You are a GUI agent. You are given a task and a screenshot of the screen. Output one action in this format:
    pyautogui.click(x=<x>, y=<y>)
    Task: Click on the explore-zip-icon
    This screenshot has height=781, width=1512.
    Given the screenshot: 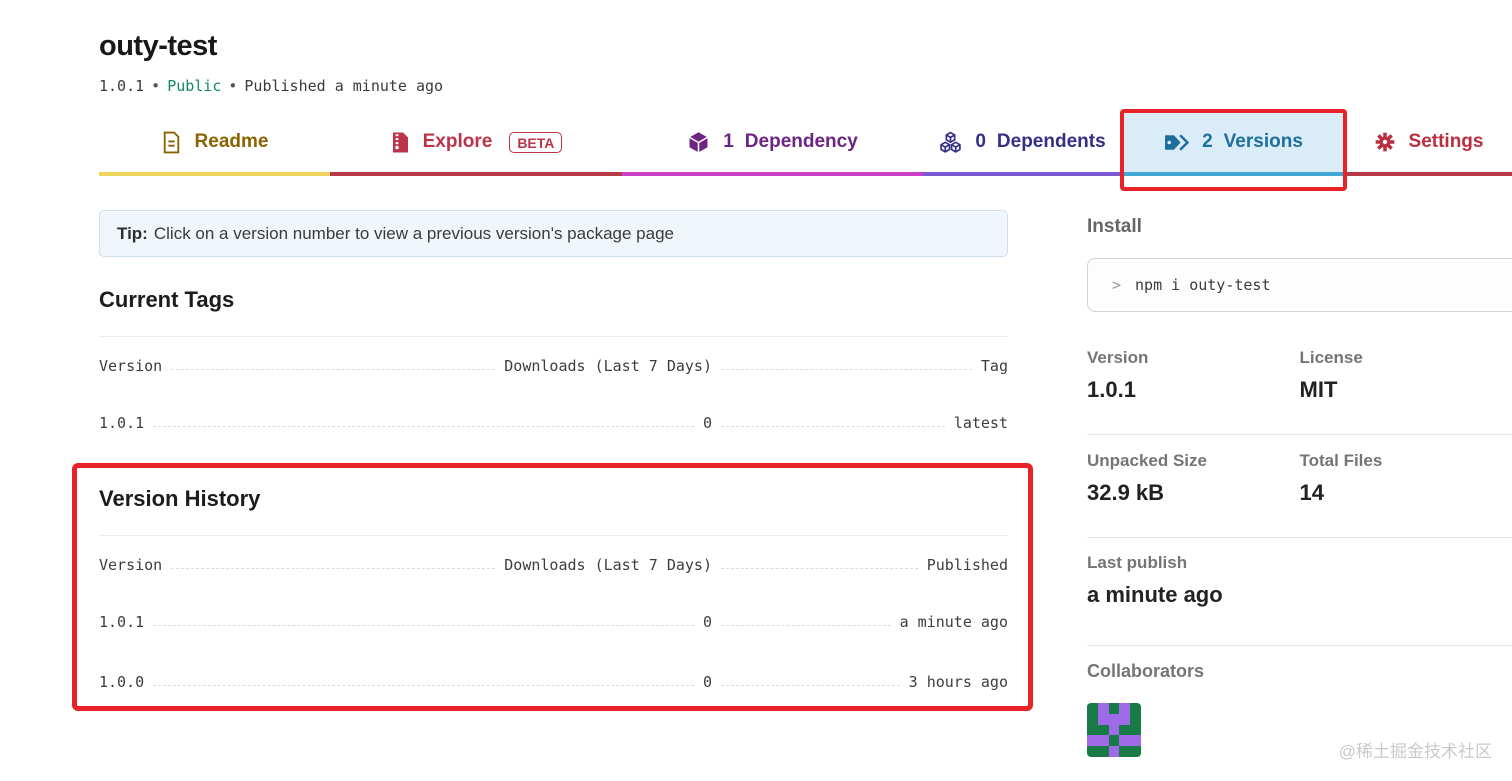 What is the action you would take?
    pyautogui.click(x=400, y=142)
    